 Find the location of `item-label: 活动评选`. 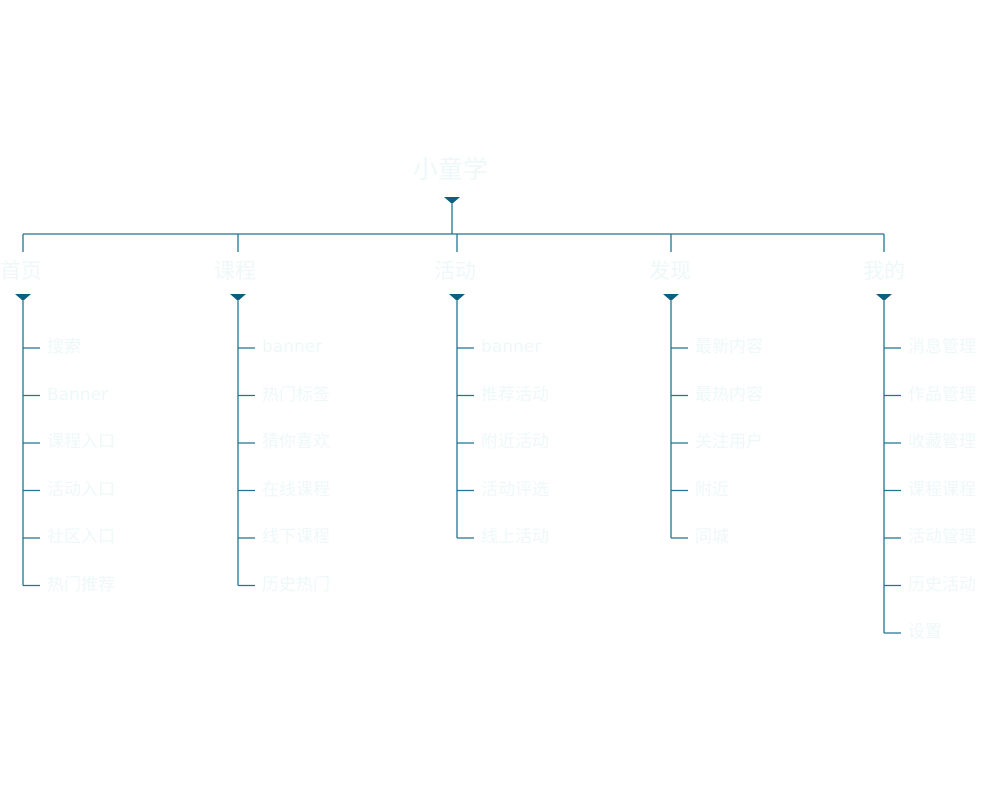

item-label: 活动评选 is located at coordinates (515, 489).